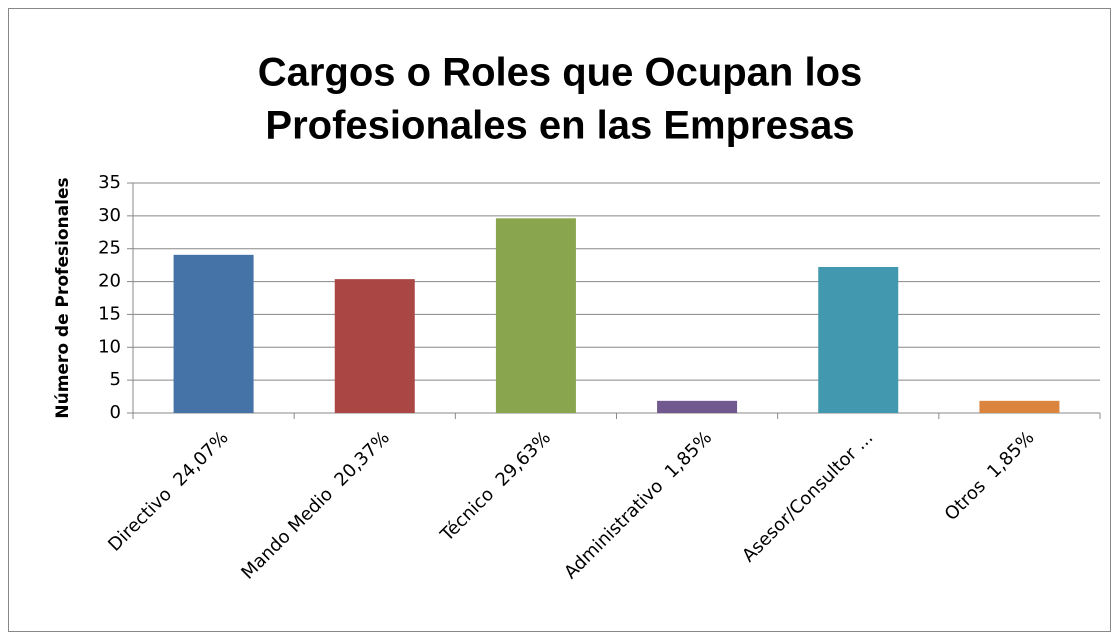 The height and width of the screenshot is (639, 1119). What do you see at coordinates (109, 281) in the screenshot?
I see `y-tick-label: 20` at bounding box center [109, 281].